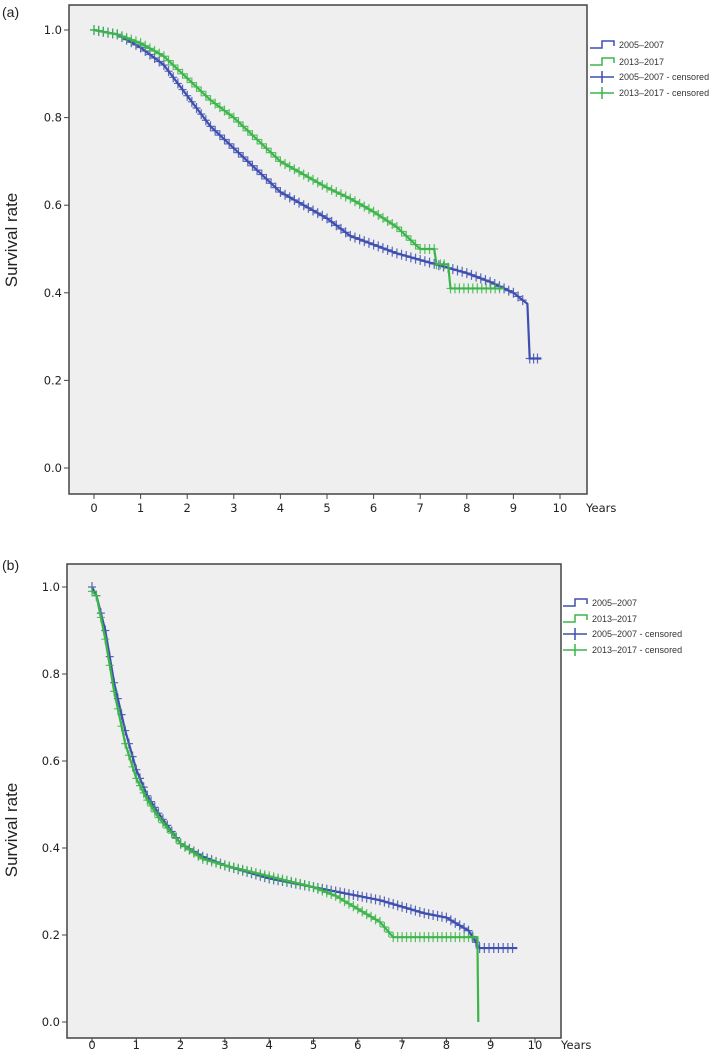 The image size is (709, 1053). I want to click on x-tick-label: 7, so click(401, 1045).